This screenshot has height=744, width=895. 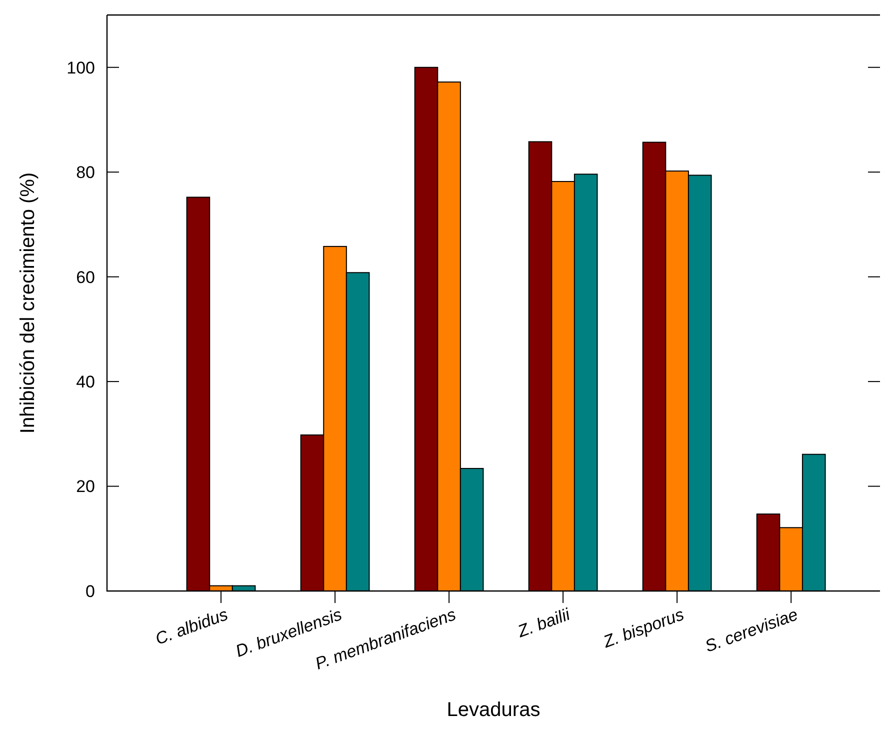 I want to click on x-axis-title: Levaduras, so click(x=493, y=710).